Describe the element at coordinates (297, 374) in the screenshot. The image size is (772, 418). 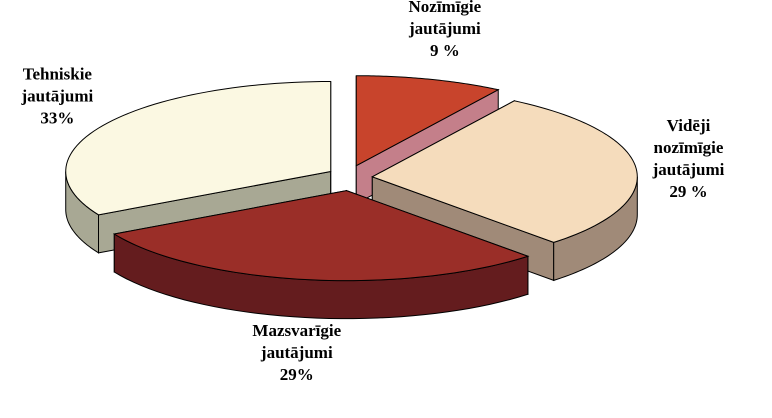
I see `value-label: 29%` at that location.